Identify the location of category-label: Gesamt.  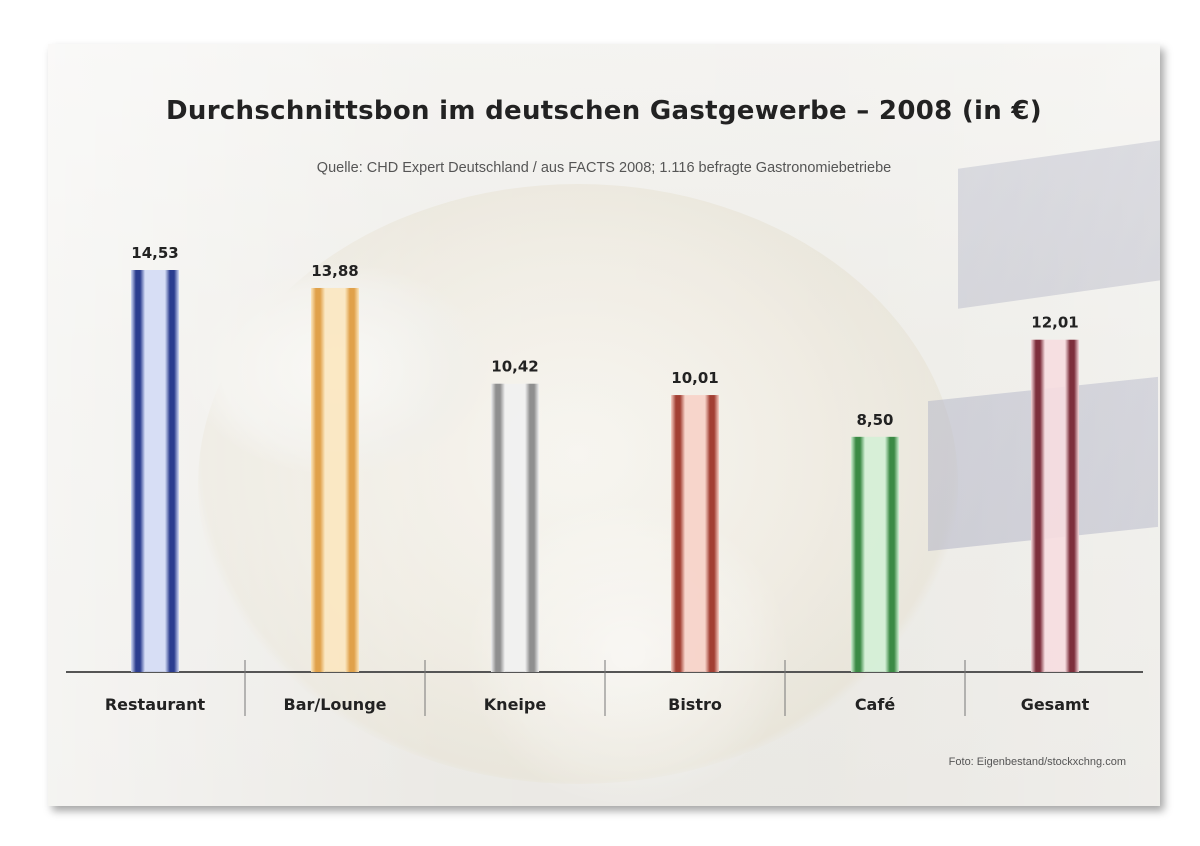
(1055, 704).